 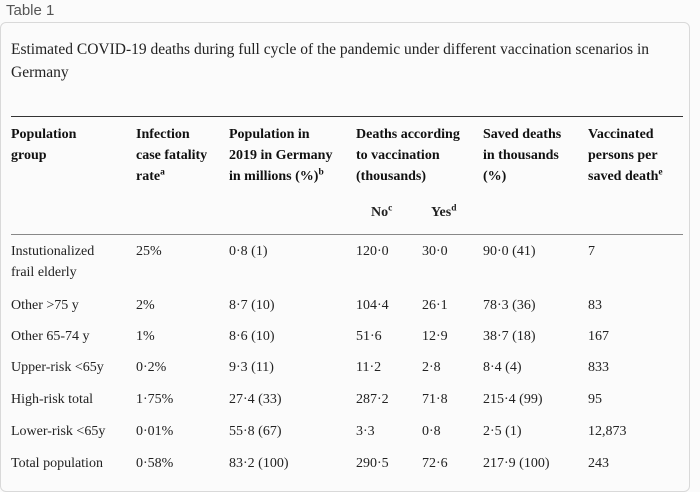 What do you see at coordinates (369, 336) in the screenshot?
I see `cell-deaths-no: 51·6` at bounding box center [369, 336].